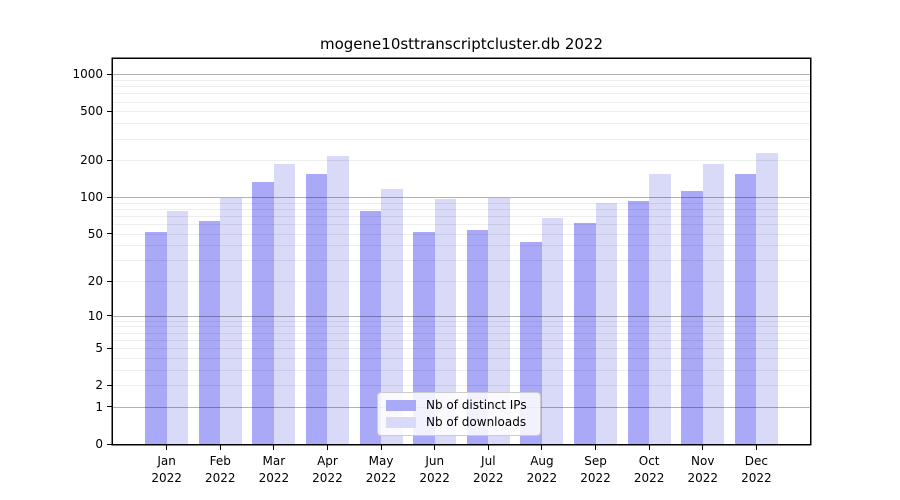  What do you see at coordinates (595, 469) in the screenshot?
I see `x-tick-label-sep: Sep 2022` at bounding box center [595, 469].